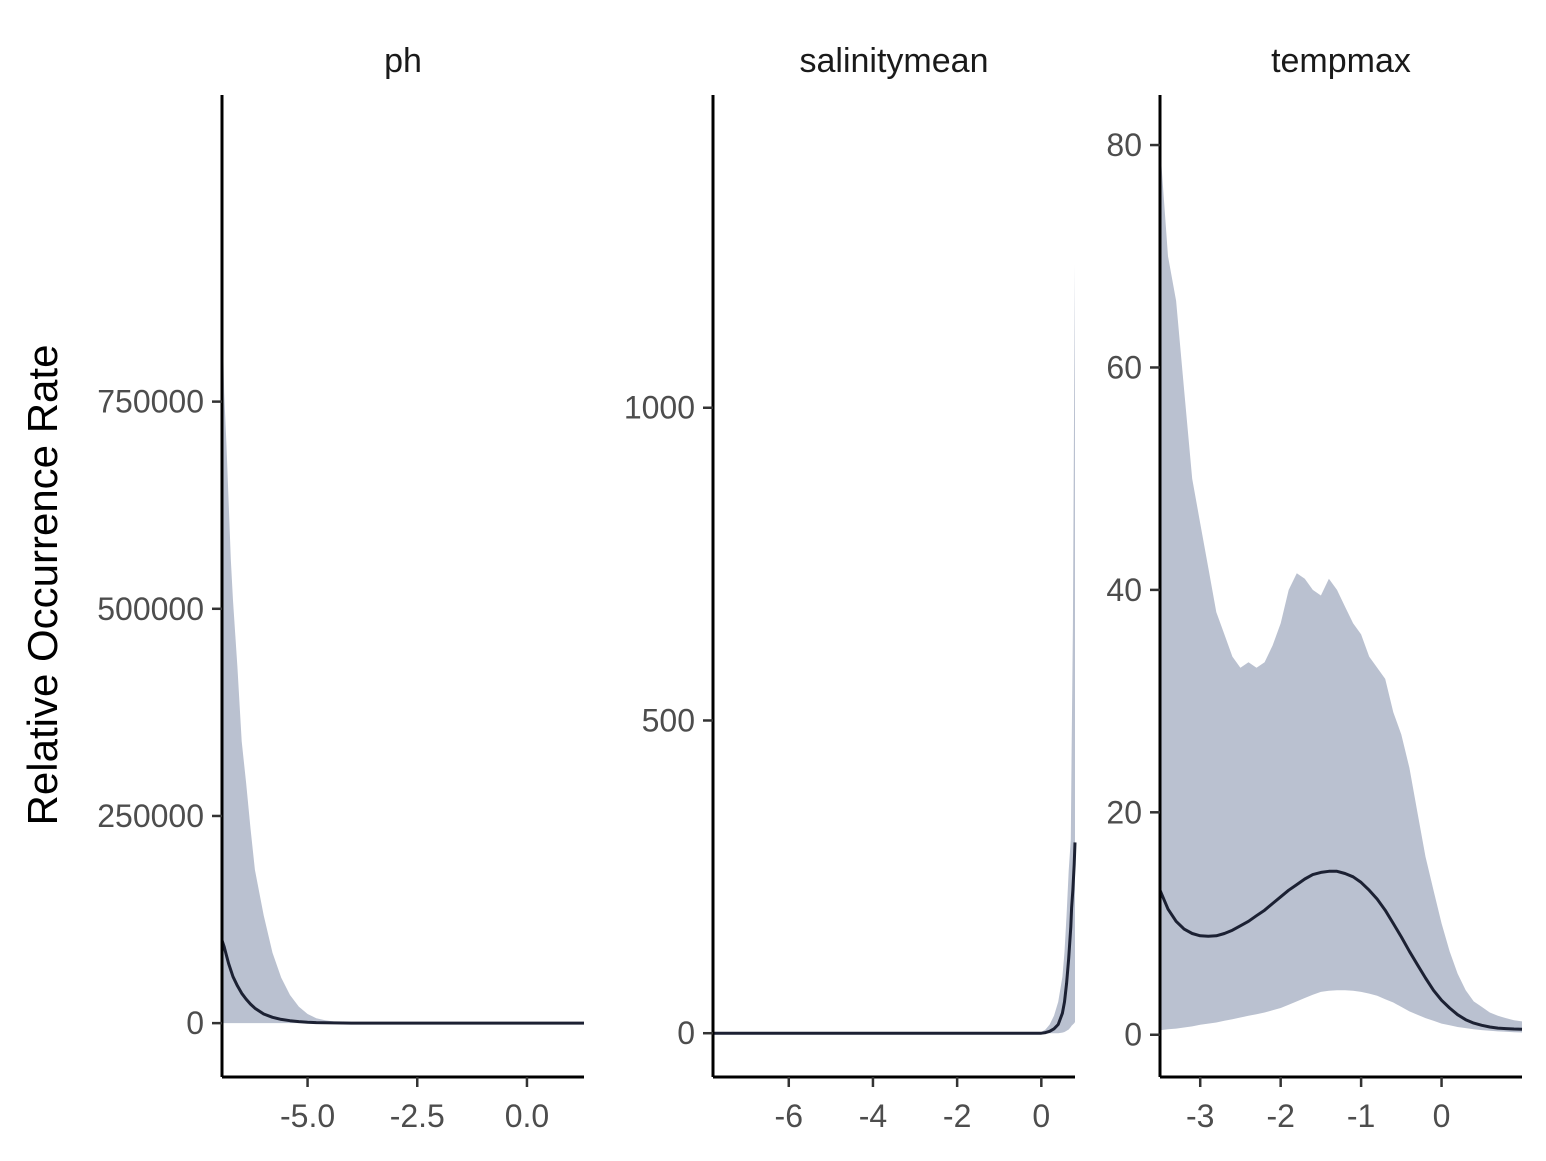 The width and height of the screenshot is (1546, 1161). I want to click on y-tick-label: 40, so click(1124, 590).